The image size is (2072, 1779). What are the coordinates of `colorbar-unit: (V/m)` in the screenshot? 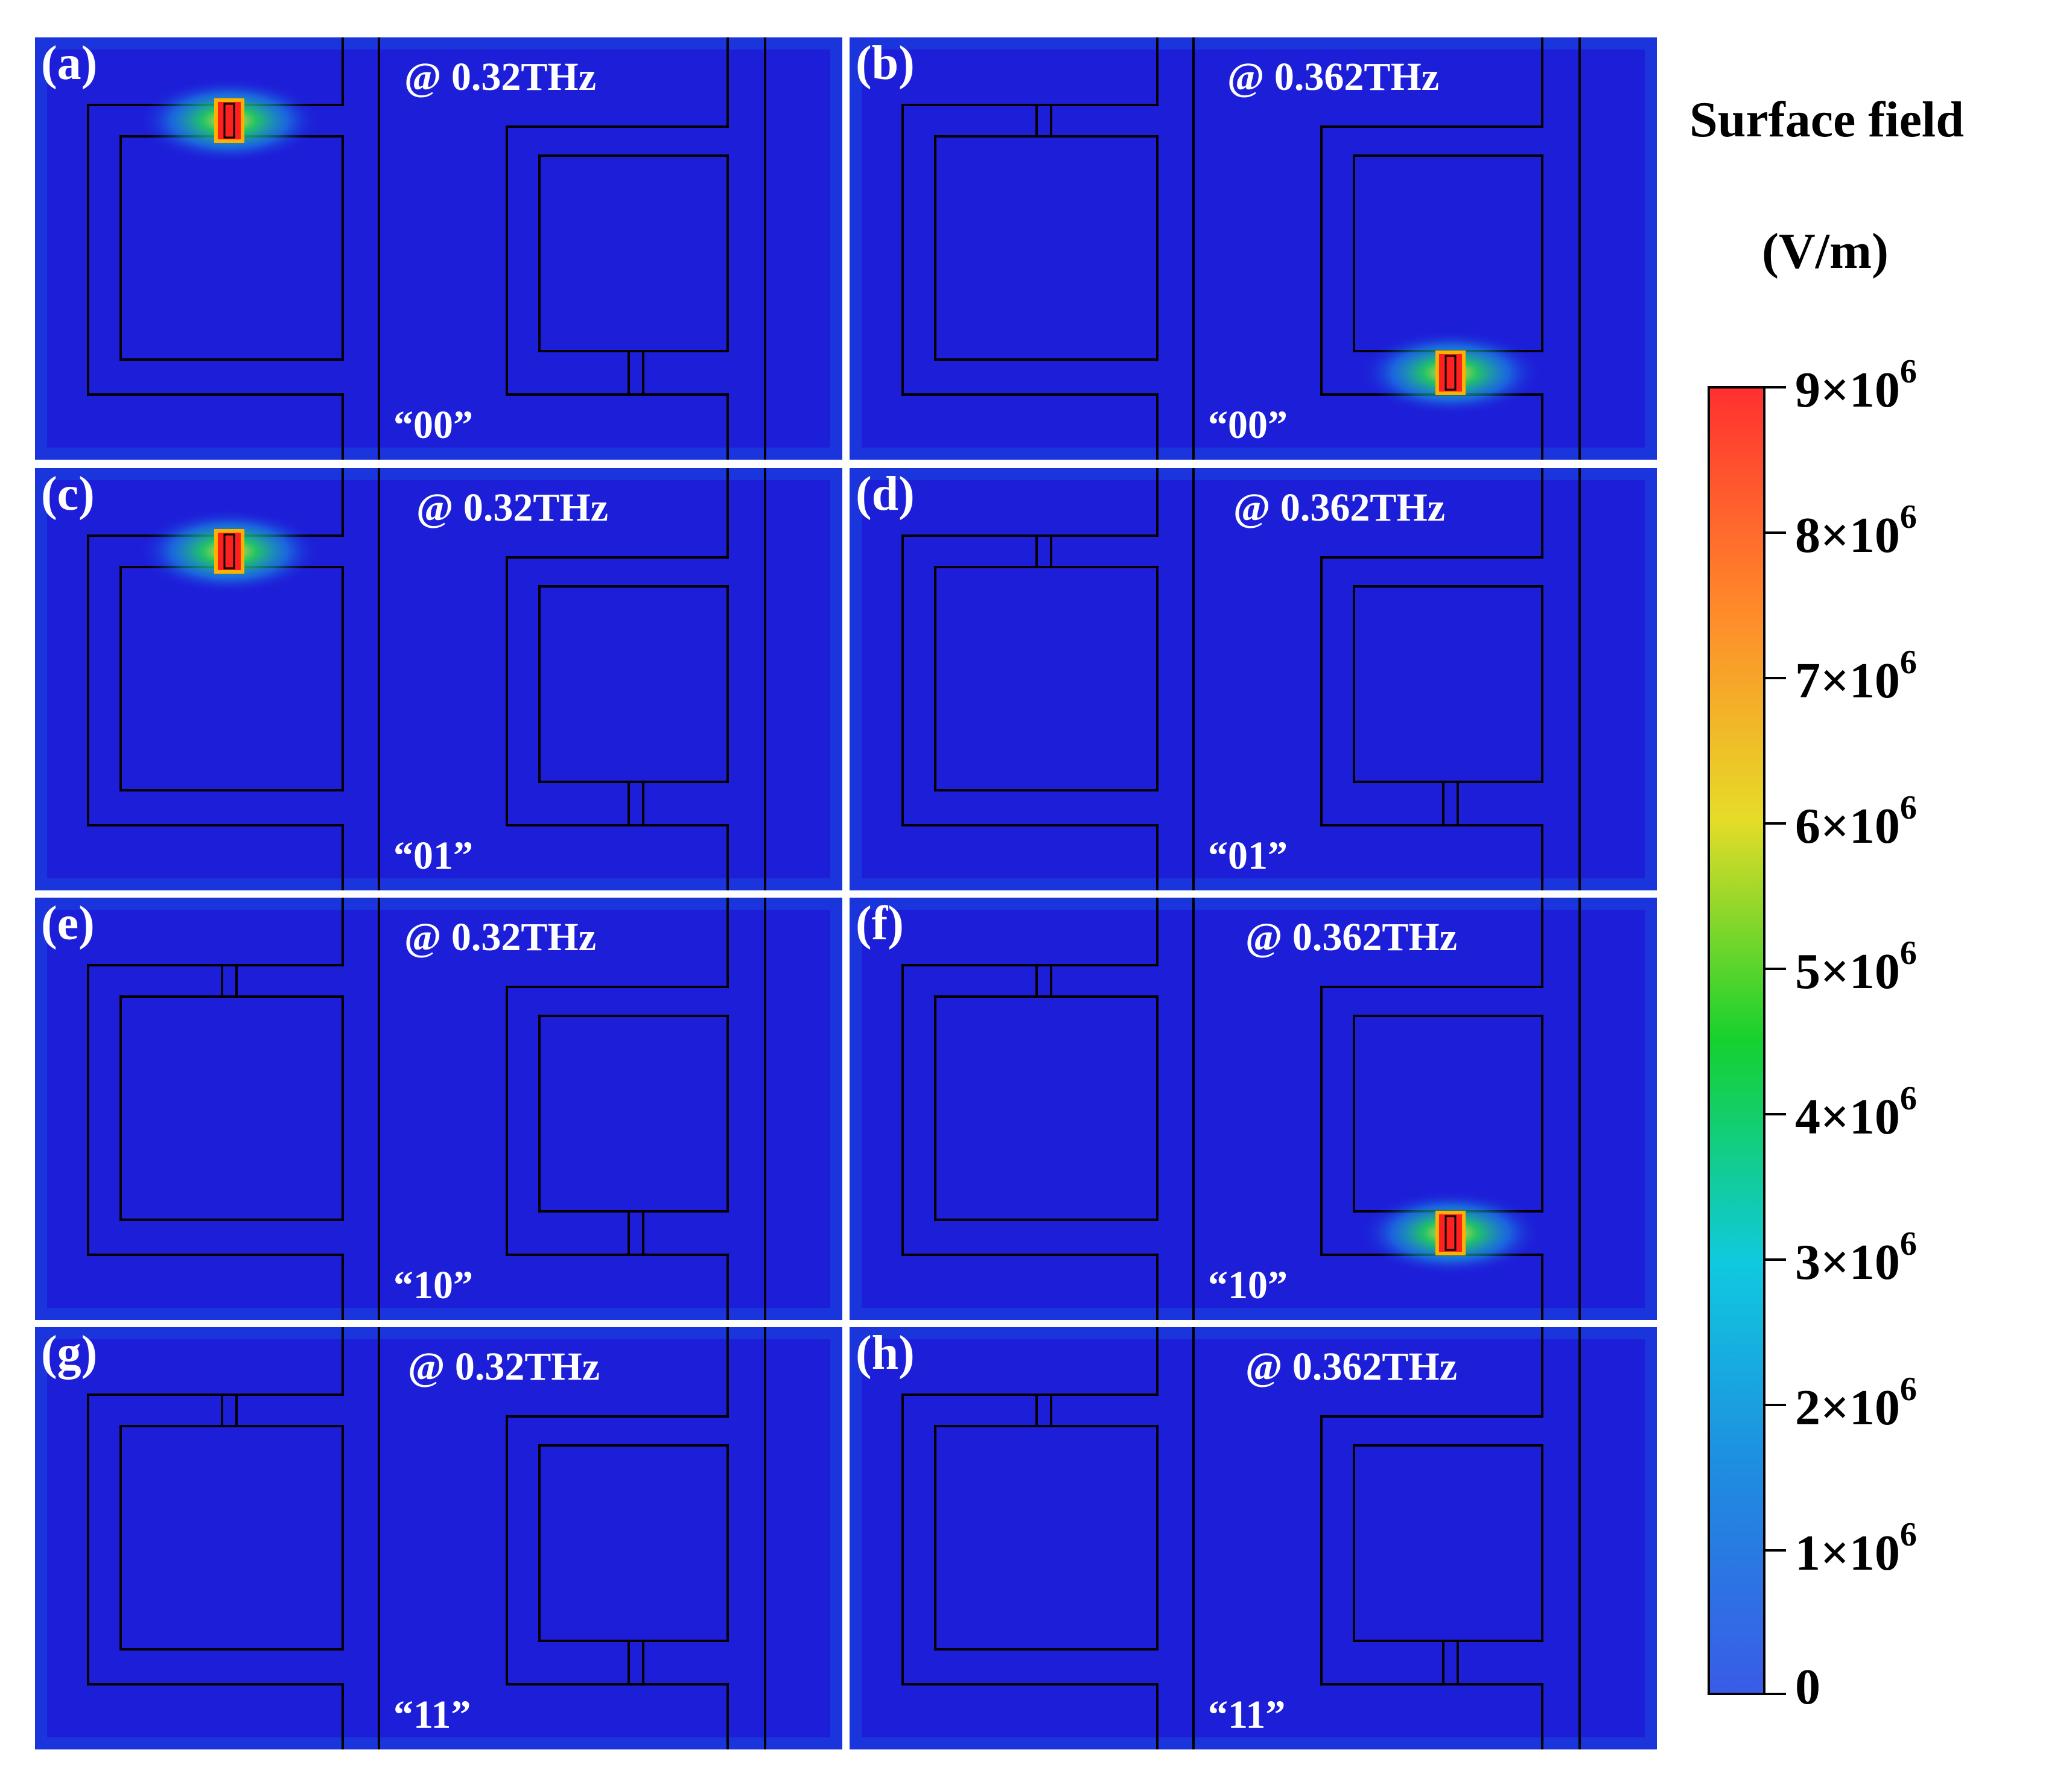 It's located at (1826, 251).